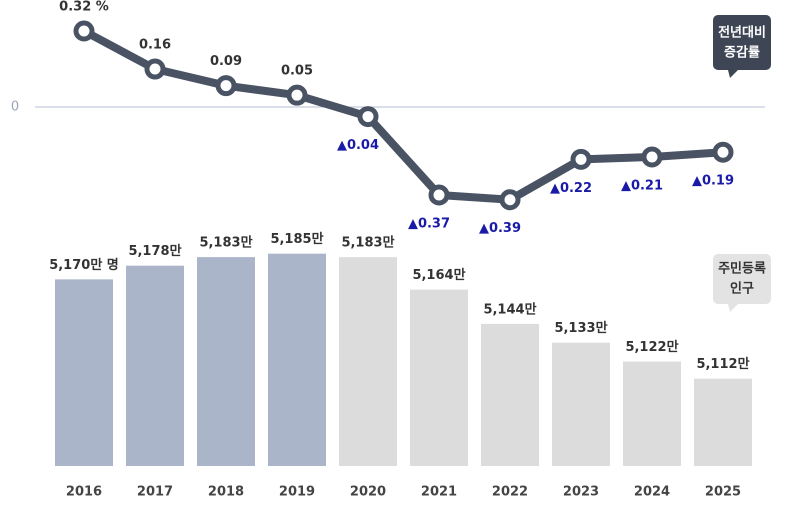 The height and width of the screenshot is (509, 800). Describe the element at coordinates (723, 492) in the screenshot. I see `x-tick-label: 2025` at that location.